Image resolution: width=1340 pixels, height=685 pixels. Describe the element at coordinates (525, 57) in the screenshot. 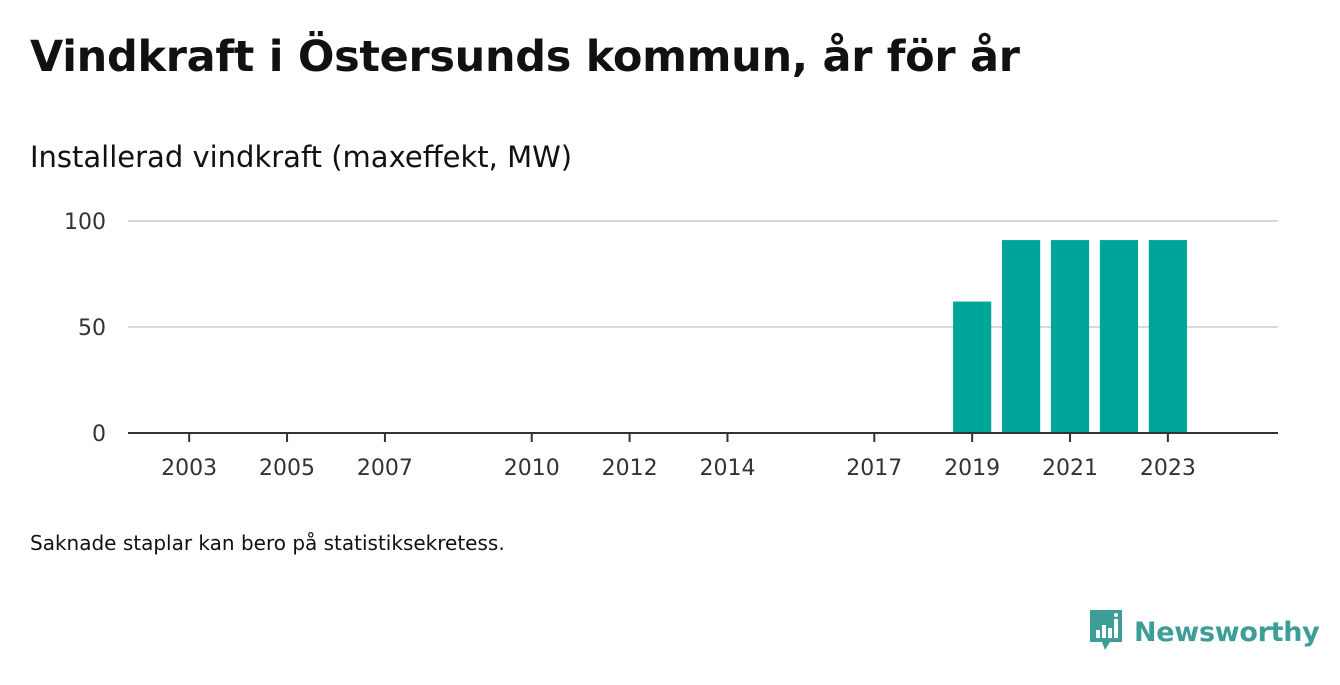

I see `chart-title: Vindkraft i Östersunds kommun, år för år` at that location.